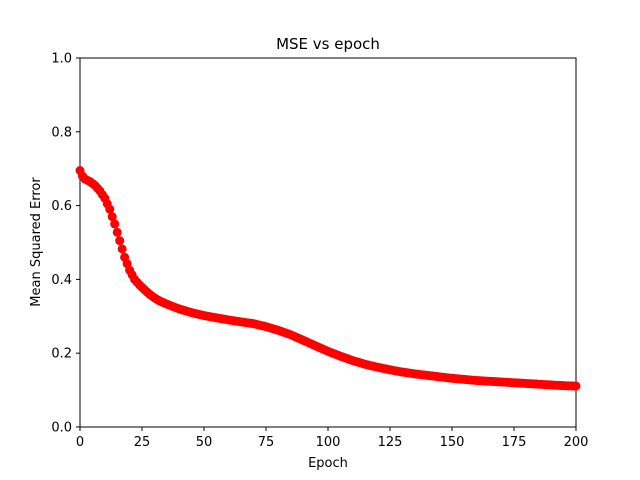  Describe the element at coordinates (204, 442) in the screenshot. I see `x-tick-label: 50` at that location.